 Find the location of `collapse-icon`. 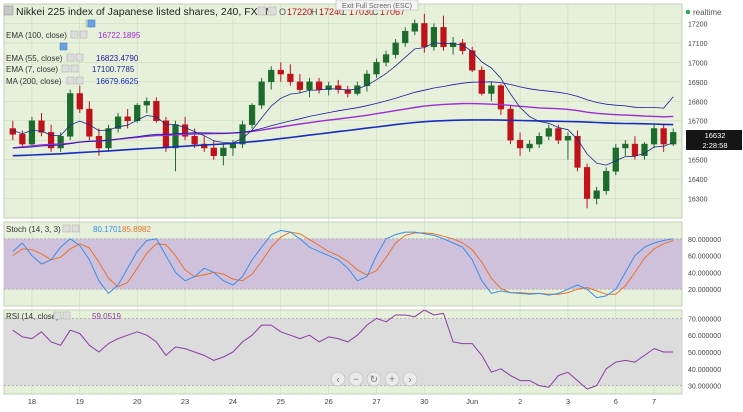

collapse-icon is located at coordinates (8, 10).